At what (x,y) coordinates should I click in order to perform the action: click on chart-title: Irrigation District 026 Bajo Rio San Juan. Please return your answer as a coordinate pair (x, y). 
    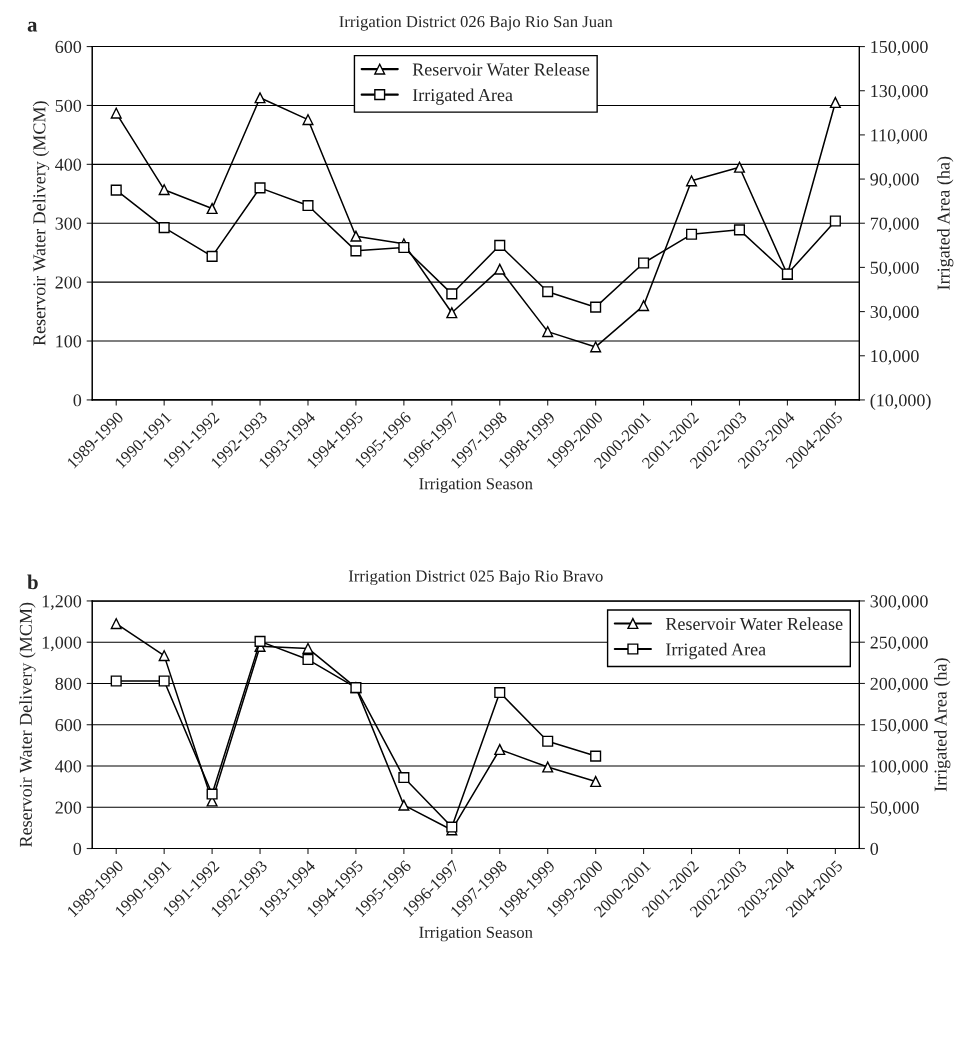
    Looking at the image, I should click on (476, 23).